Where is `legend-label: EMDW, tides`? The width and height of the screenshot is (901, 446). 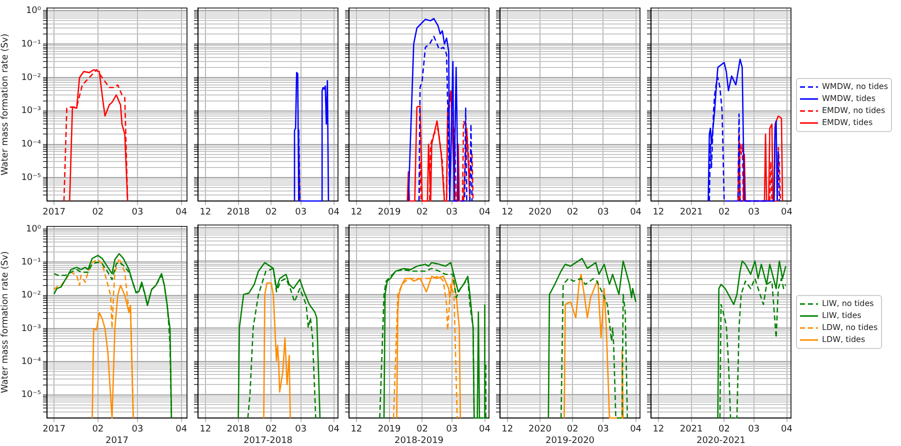 legend-label: EMDW, tides is located at coordinates (847, 122).